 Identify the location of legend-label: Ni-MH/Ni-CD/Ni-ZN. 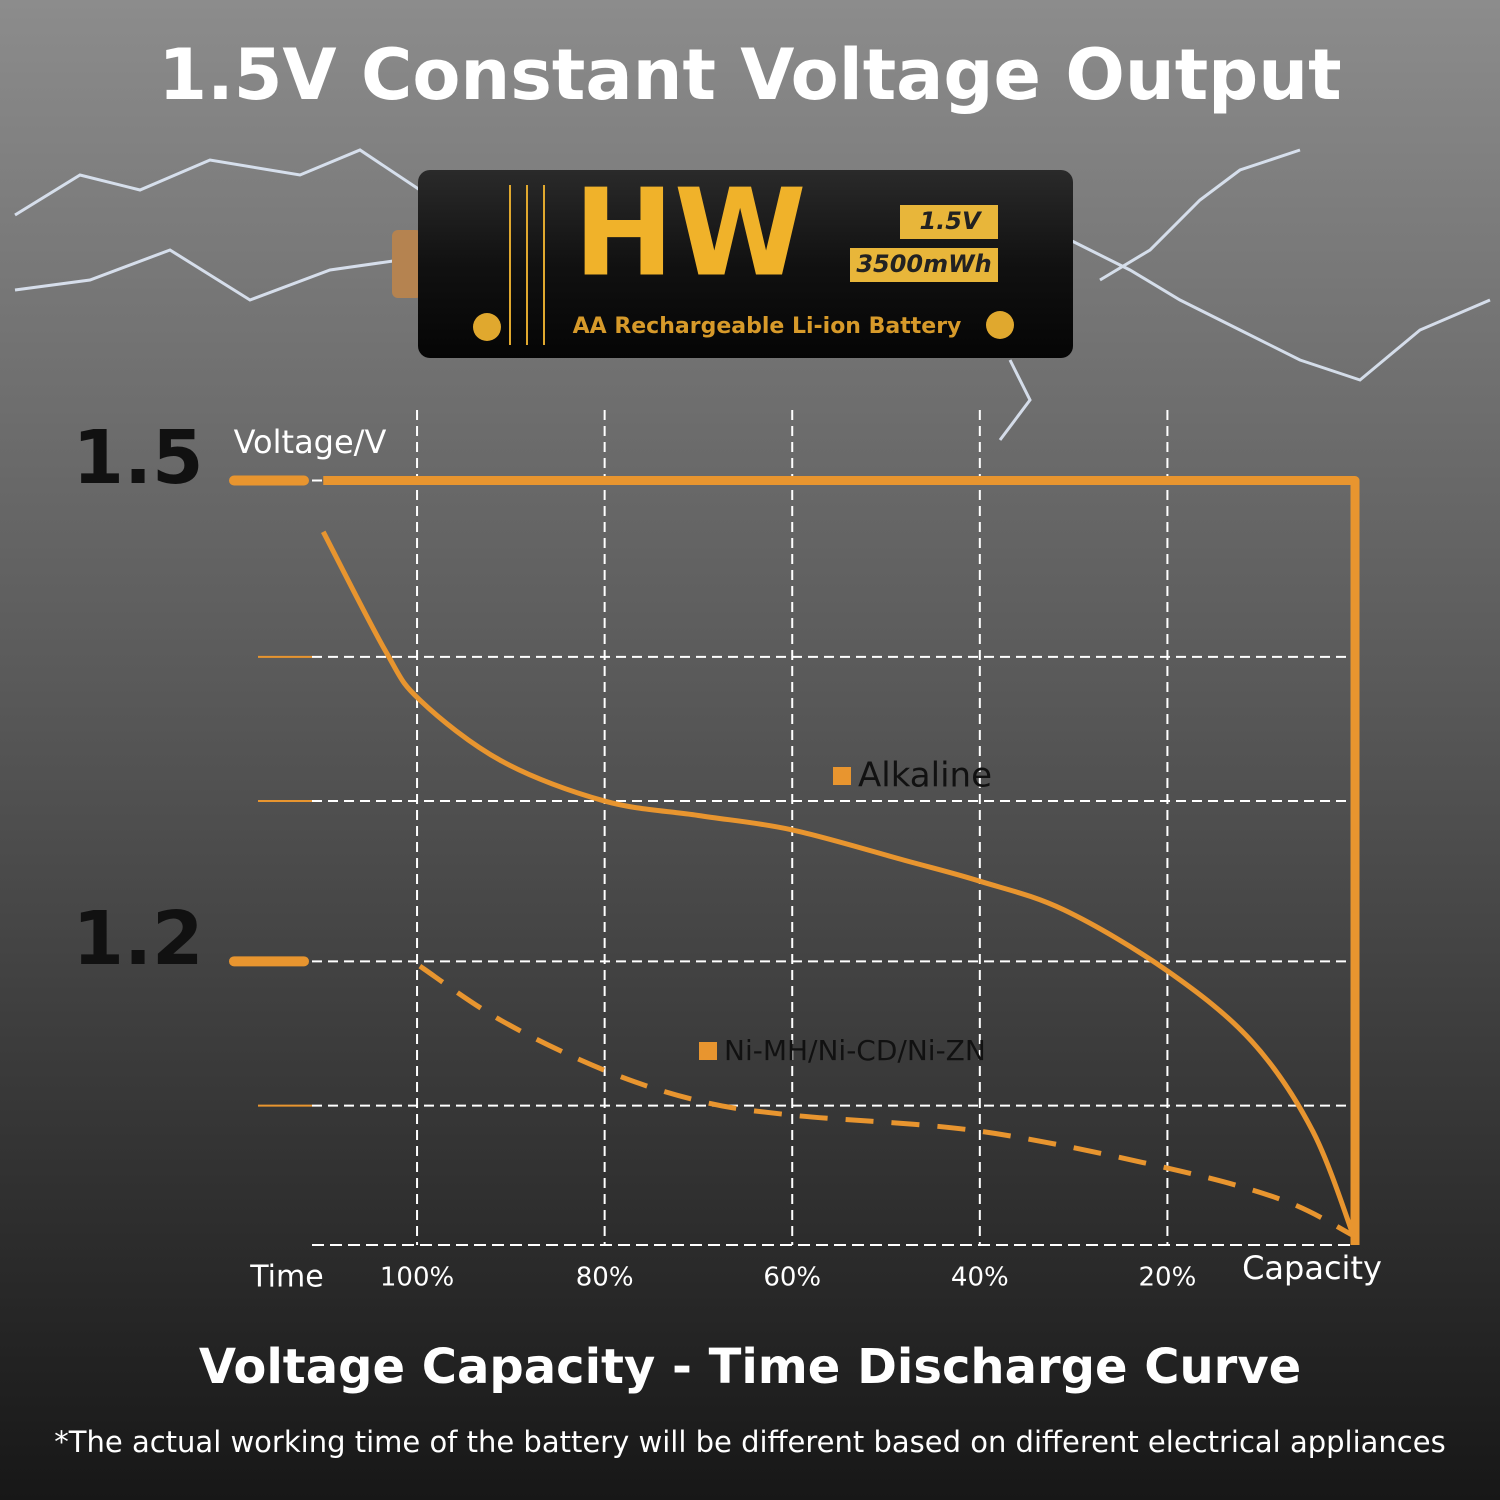
(855, 1050).